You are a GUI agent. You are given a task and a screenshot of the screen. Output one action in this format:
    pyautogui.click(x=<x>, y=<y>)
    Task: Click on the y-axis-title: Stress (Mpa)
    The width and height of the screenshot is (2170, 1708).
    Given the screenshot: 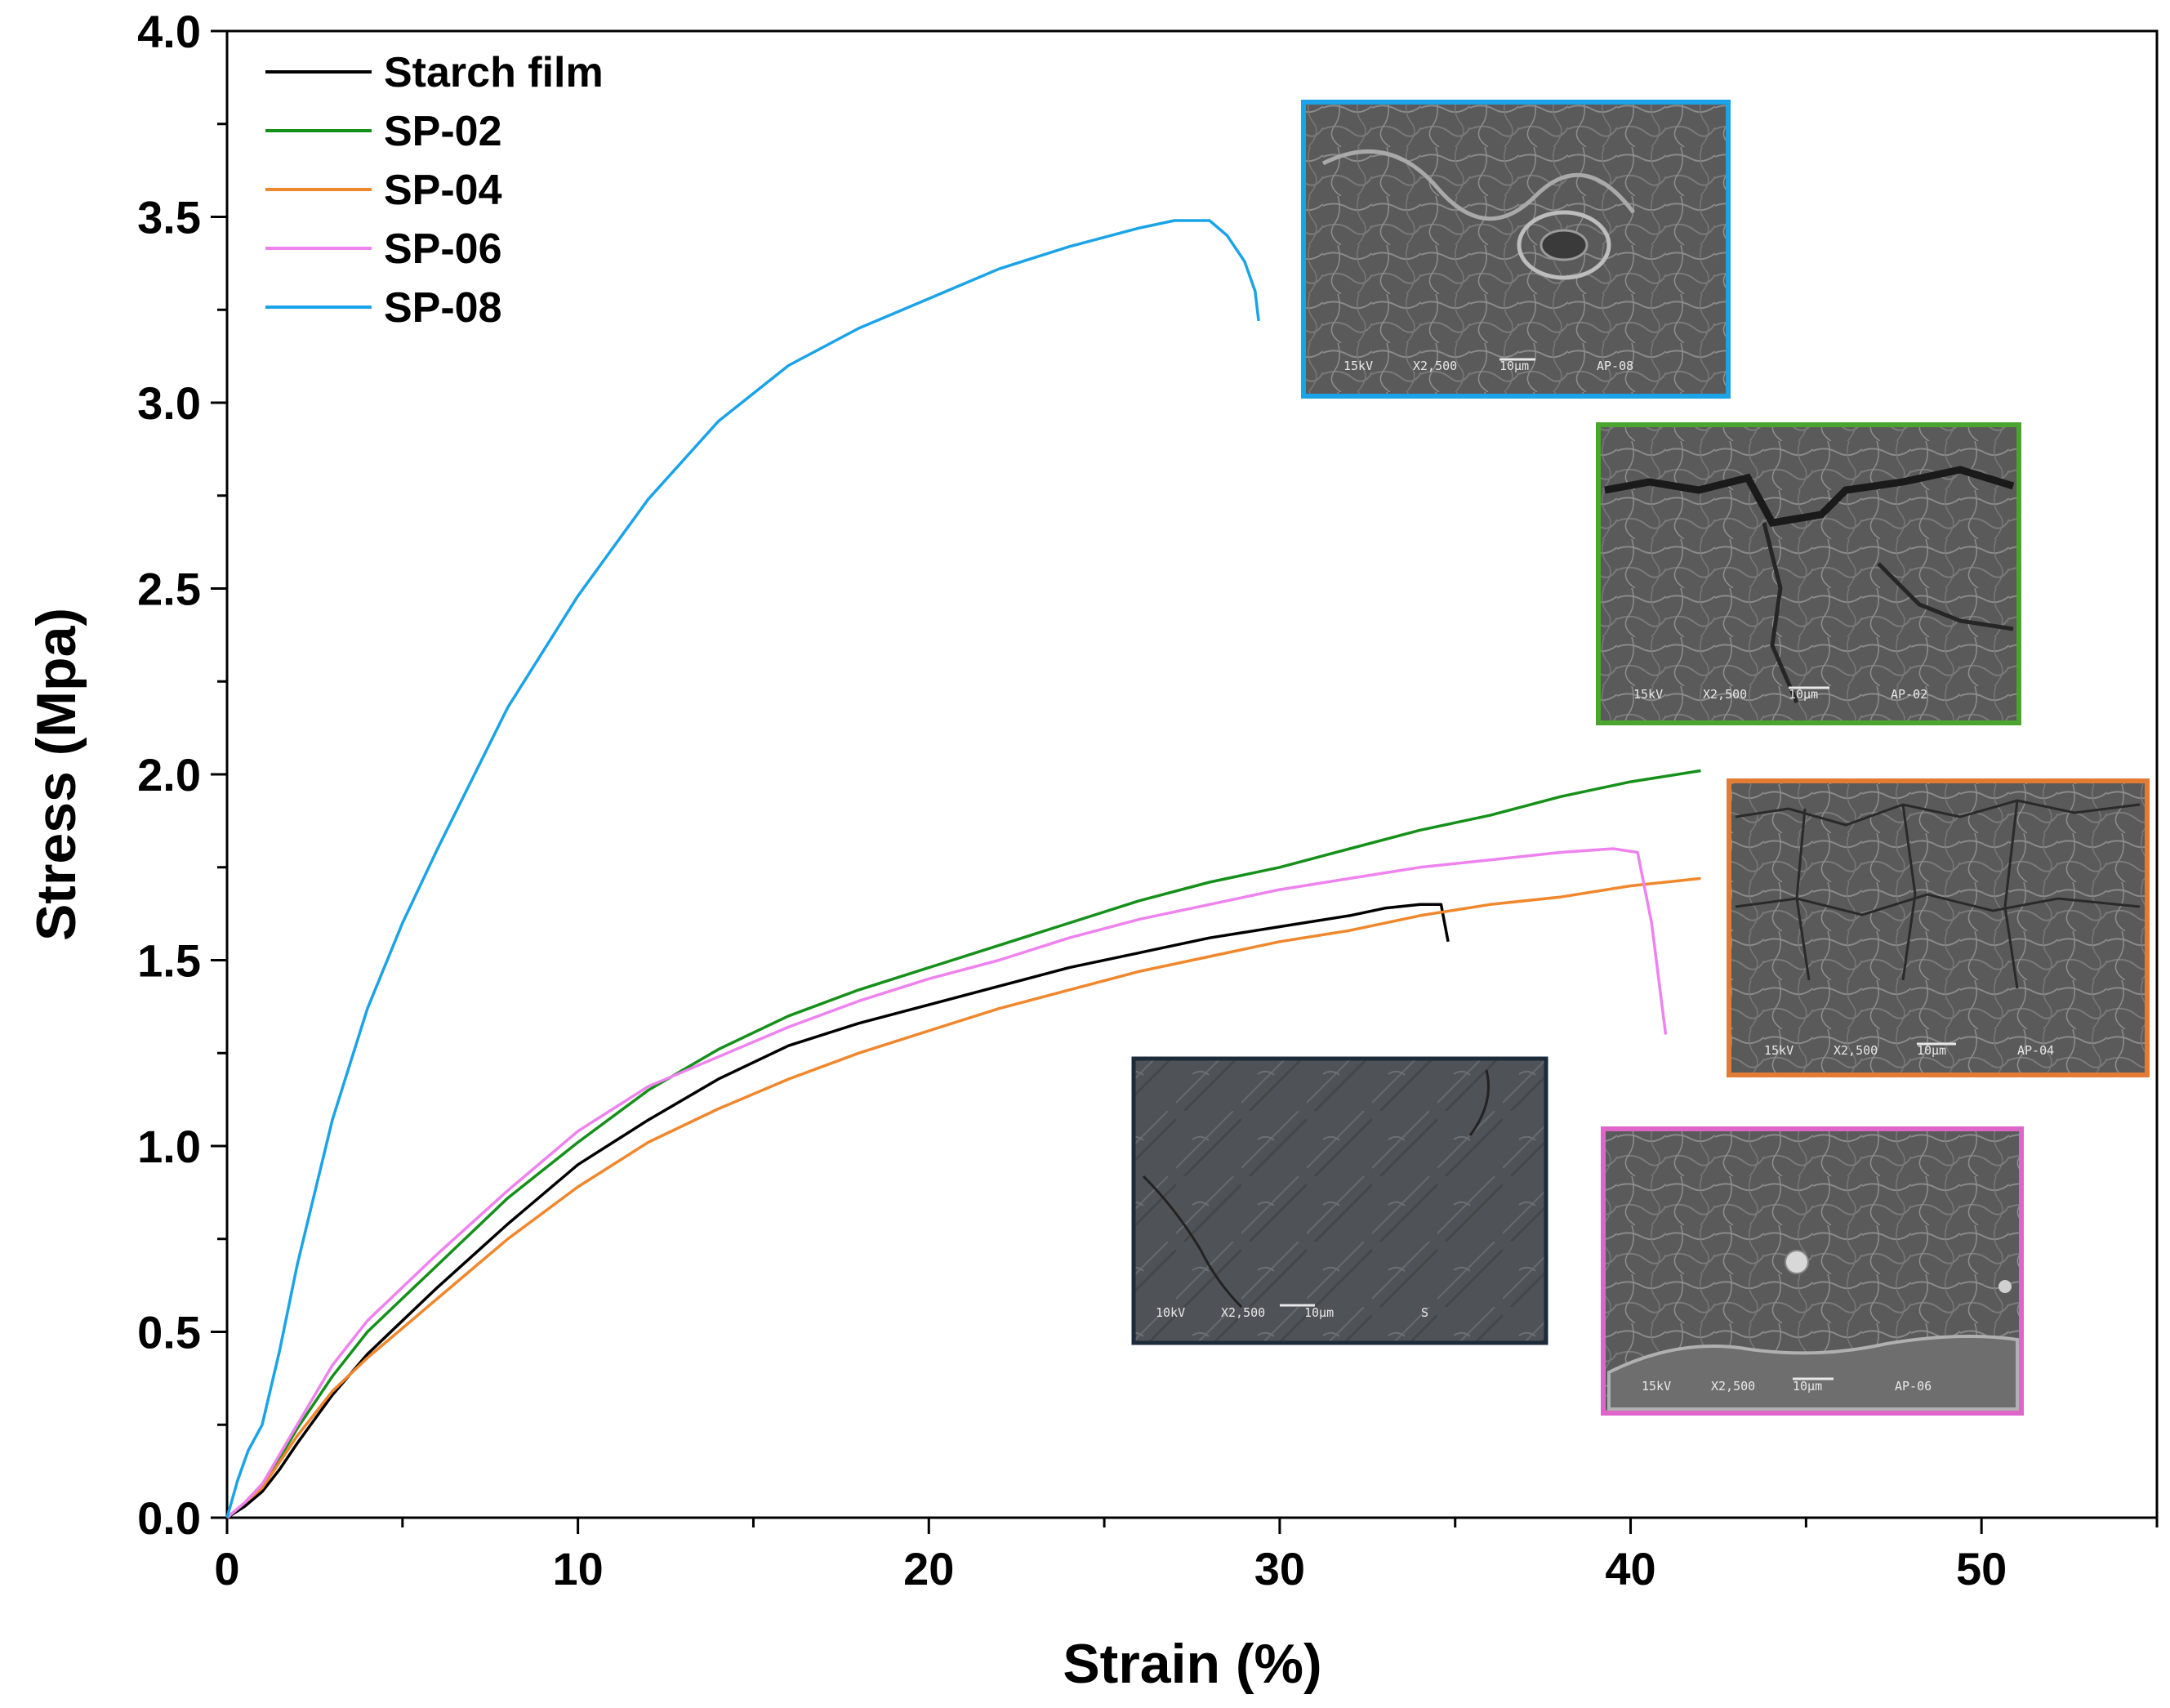 What is the action you would take?
    pyautogui.click(x=56, y=775)
    